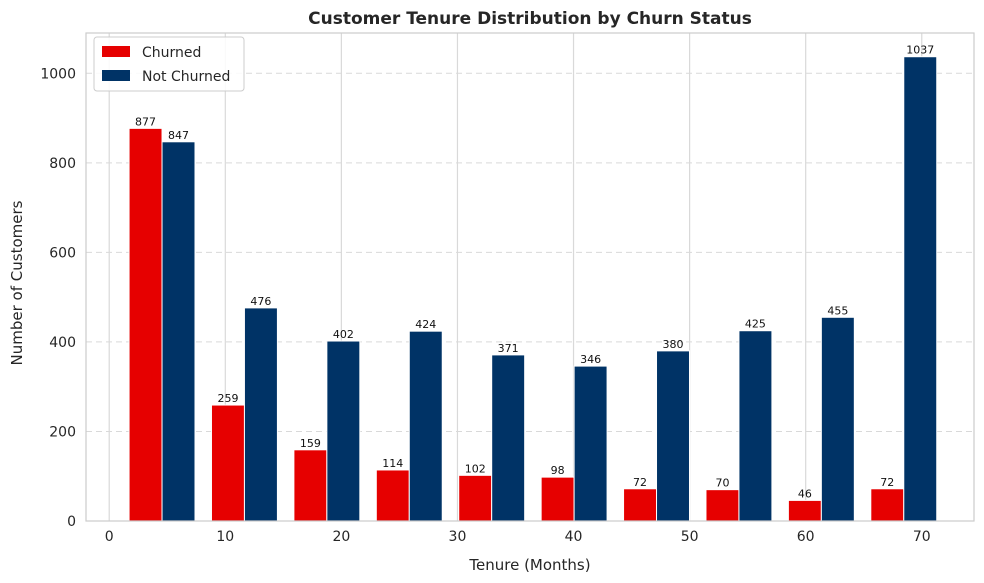 This screenshot has height=583, width=984. I want to click on legend-label-not-churned: Not Churned, so click(186, 77).